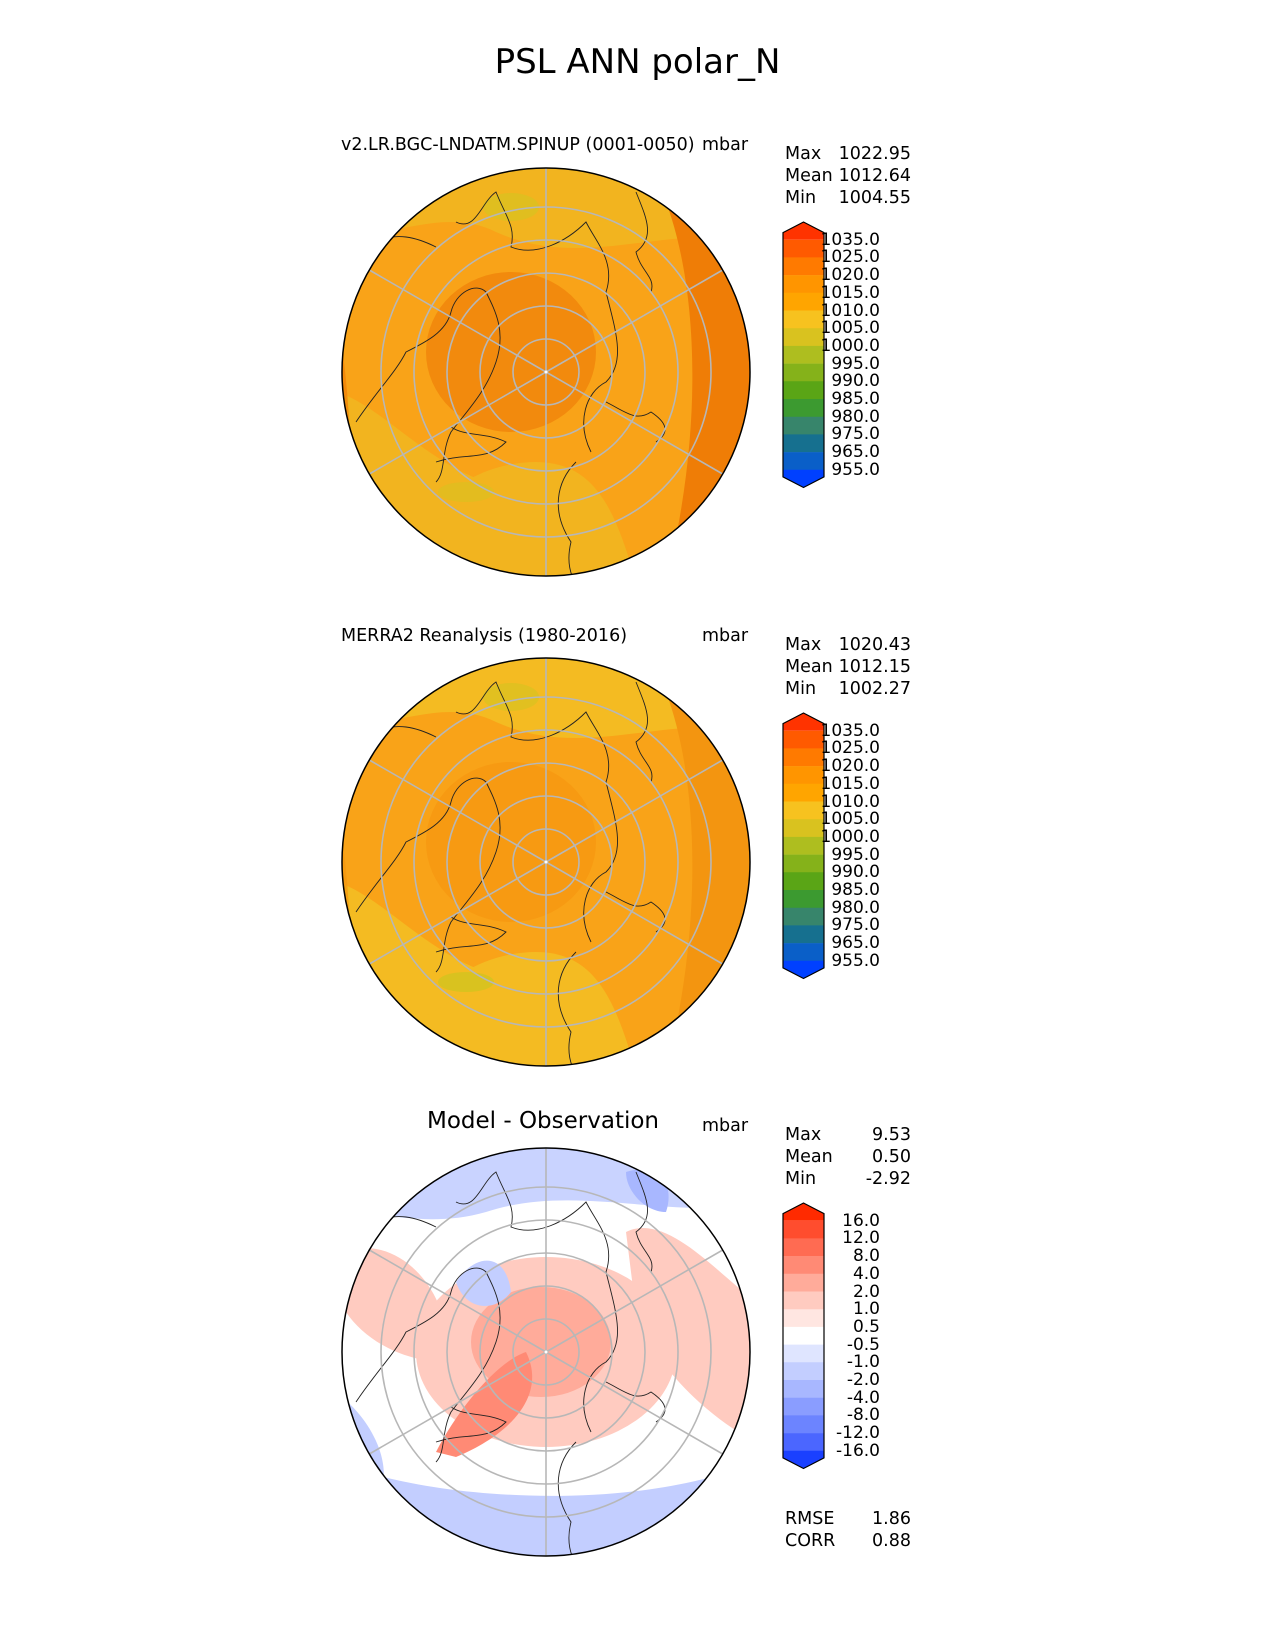 The width and height of the screenshot is (1275, 1650). What do you see at coordinates (810, 1519) in the screenshot?
I see `stat-label: RMSE` at bounding box center [810, 1519].